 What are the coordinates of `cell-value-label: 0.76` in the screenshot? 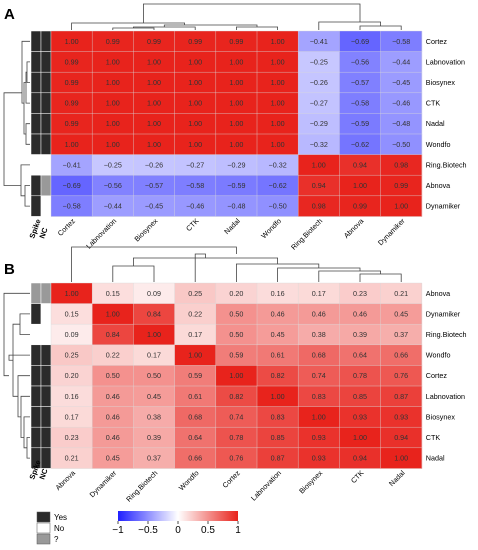 It's located at (236, 458).